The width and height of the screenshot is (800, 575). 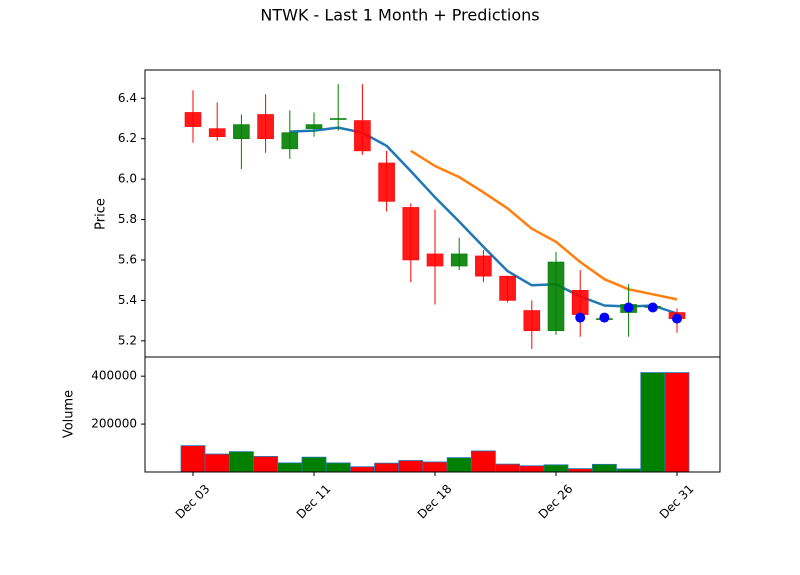 What do you see at coordinates (314, 502) in the screenshot?
I see `date-tick-label-1: Dec 11` at bounding box center [314, 502].